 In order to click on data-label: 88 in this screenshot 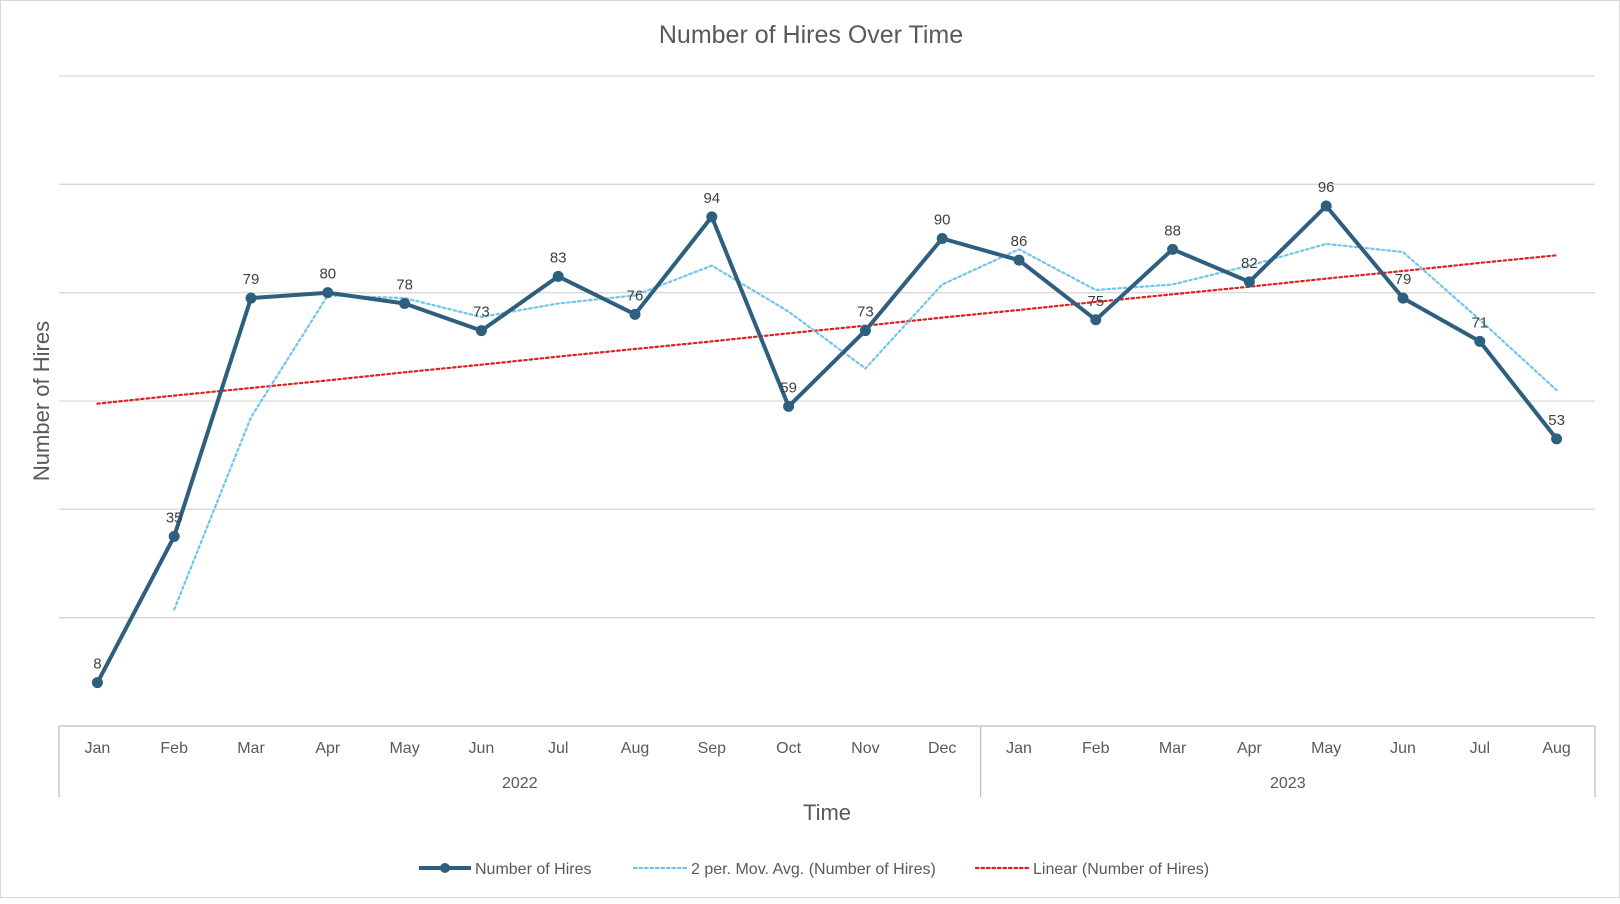, I will do `click(1172, 230)`.